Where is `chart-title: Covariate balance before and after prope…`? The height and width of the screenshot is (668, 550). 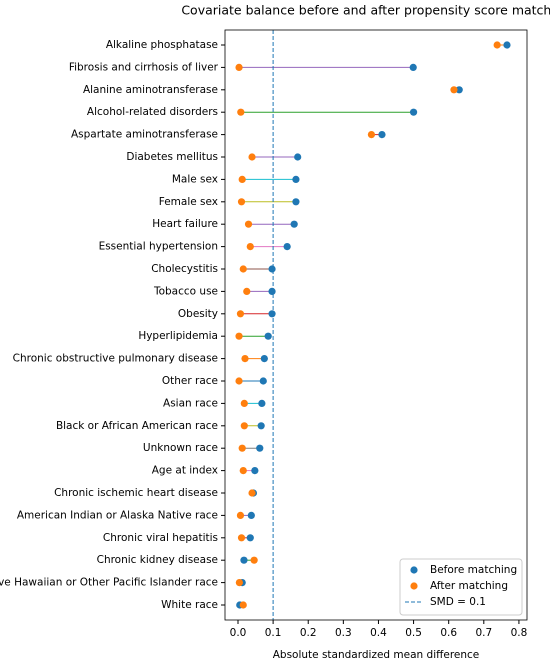
chart-title: Covariate balance before and after prope… is located at coordinates (365, 10).